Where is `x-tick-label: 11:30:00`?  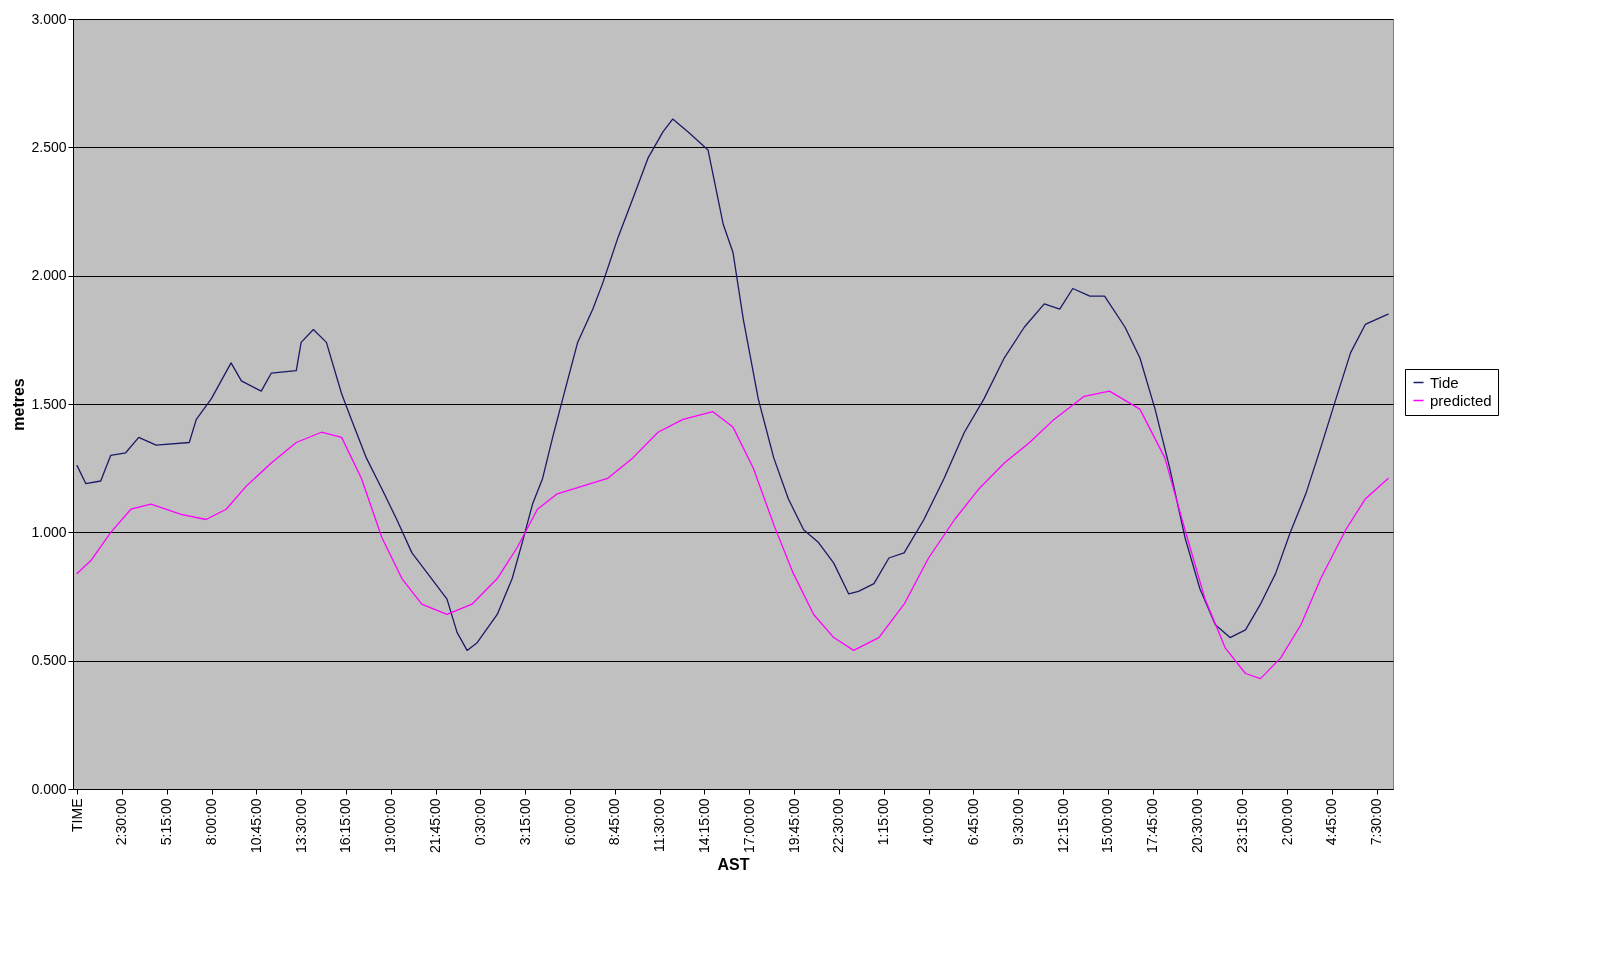 x-tick-label: 11:30:00 is located at coordinates (659, 825).